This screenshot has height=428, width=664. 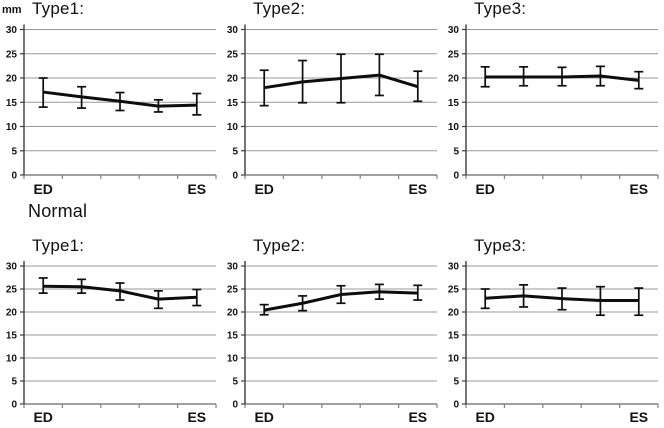 I want to click on chart-type2-top-plot: 0 5 10 15 20 25 30 ED ES, so click(x=332, y=110).